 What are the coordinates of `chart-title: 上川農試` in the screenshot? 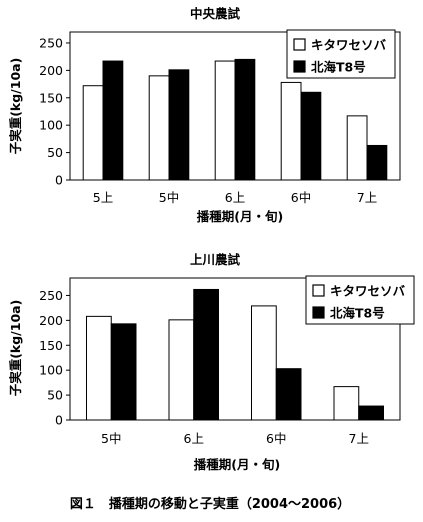 It's located at (215, 259).